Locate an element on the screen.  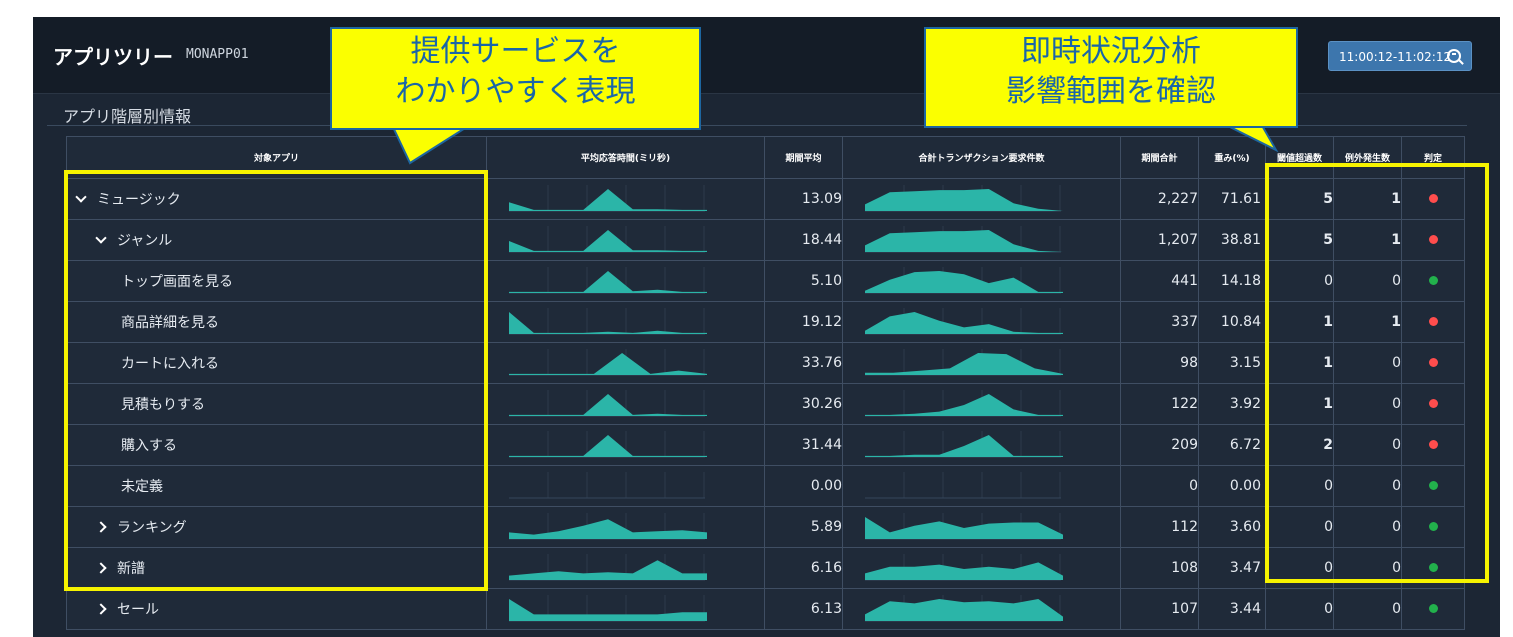
app-name-cell: ミュージック is located at coordinates (276, 199).